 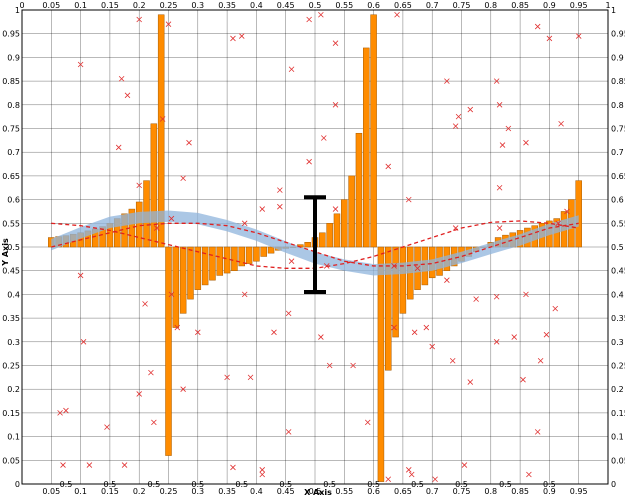 I want to click on y-tick-label-right: 0.9, so click(x=617, y=57).